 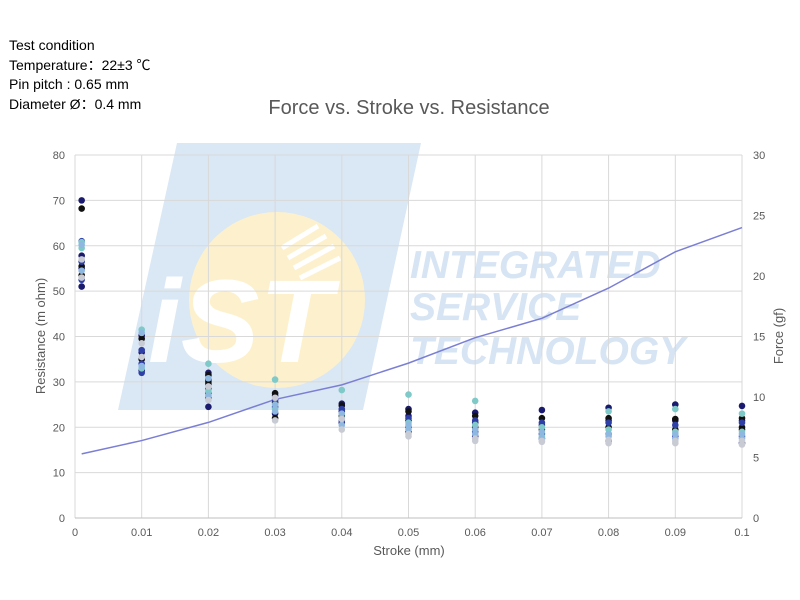 I want to click on y-left-tick-label: 70, so click(x=59, y=201).